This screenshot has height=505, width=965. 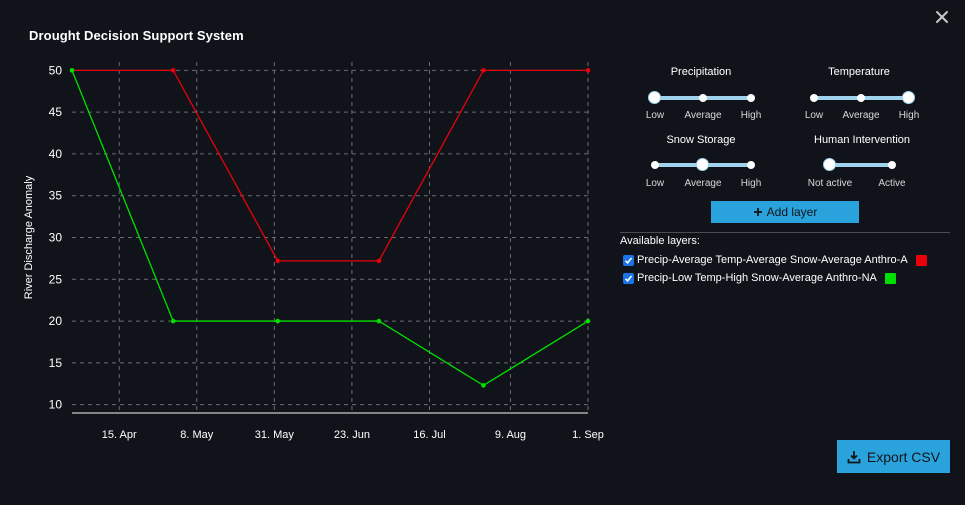 I want to click on y-tick-label: 15, so click(x=56, y=363).